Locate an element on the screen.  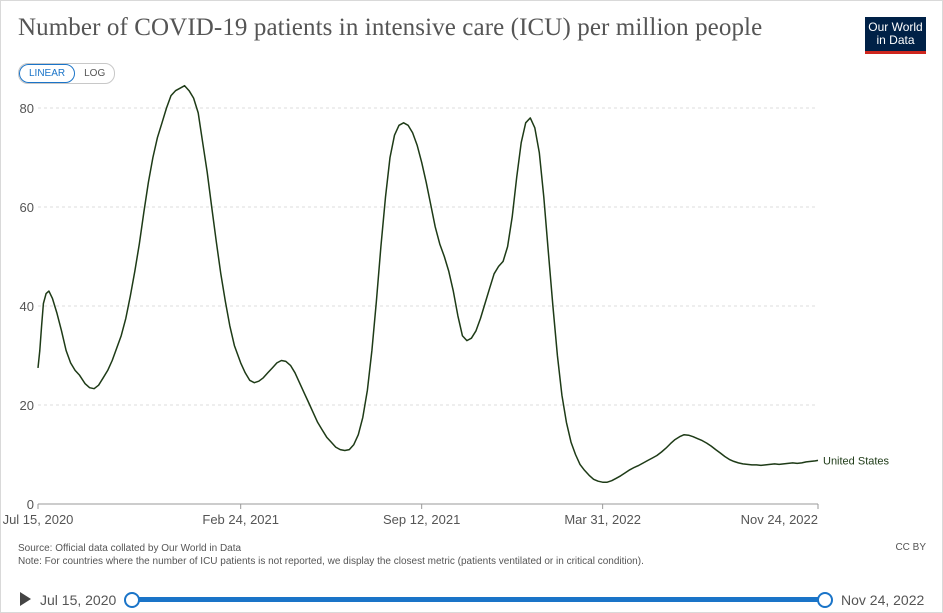
x-tick-label: Mar 31, 2022 is located at coordinates (602, 519).